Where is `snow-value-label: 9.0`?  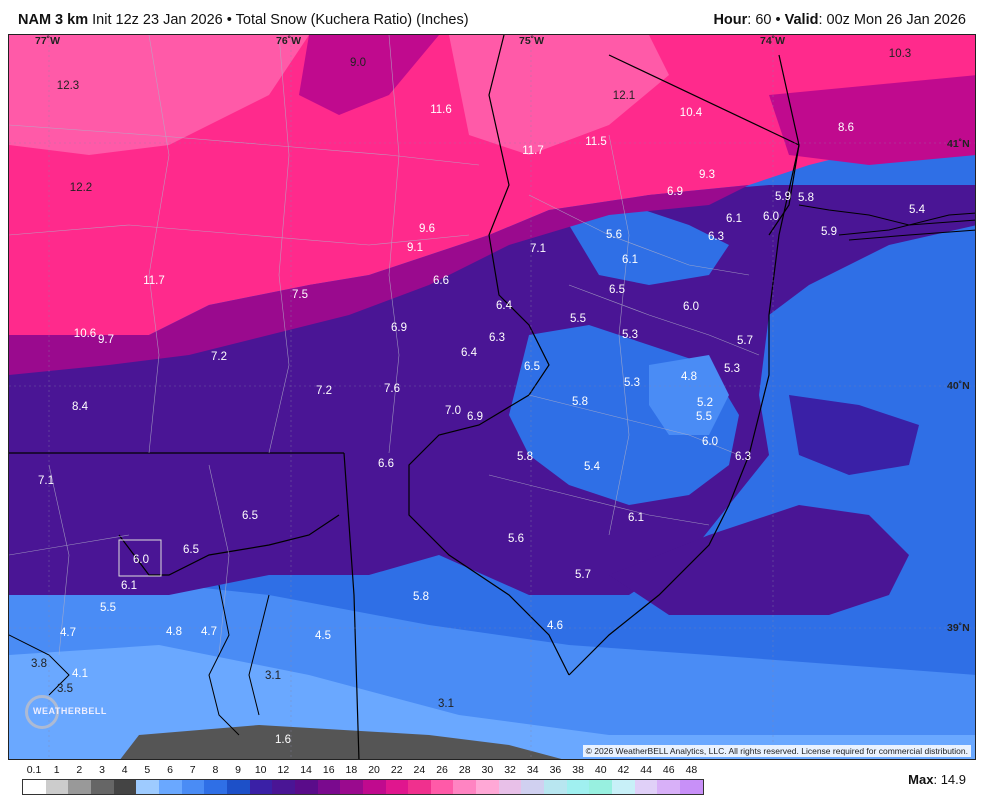
snow-value-label: 9.0 is located at coordinates (358, 63).